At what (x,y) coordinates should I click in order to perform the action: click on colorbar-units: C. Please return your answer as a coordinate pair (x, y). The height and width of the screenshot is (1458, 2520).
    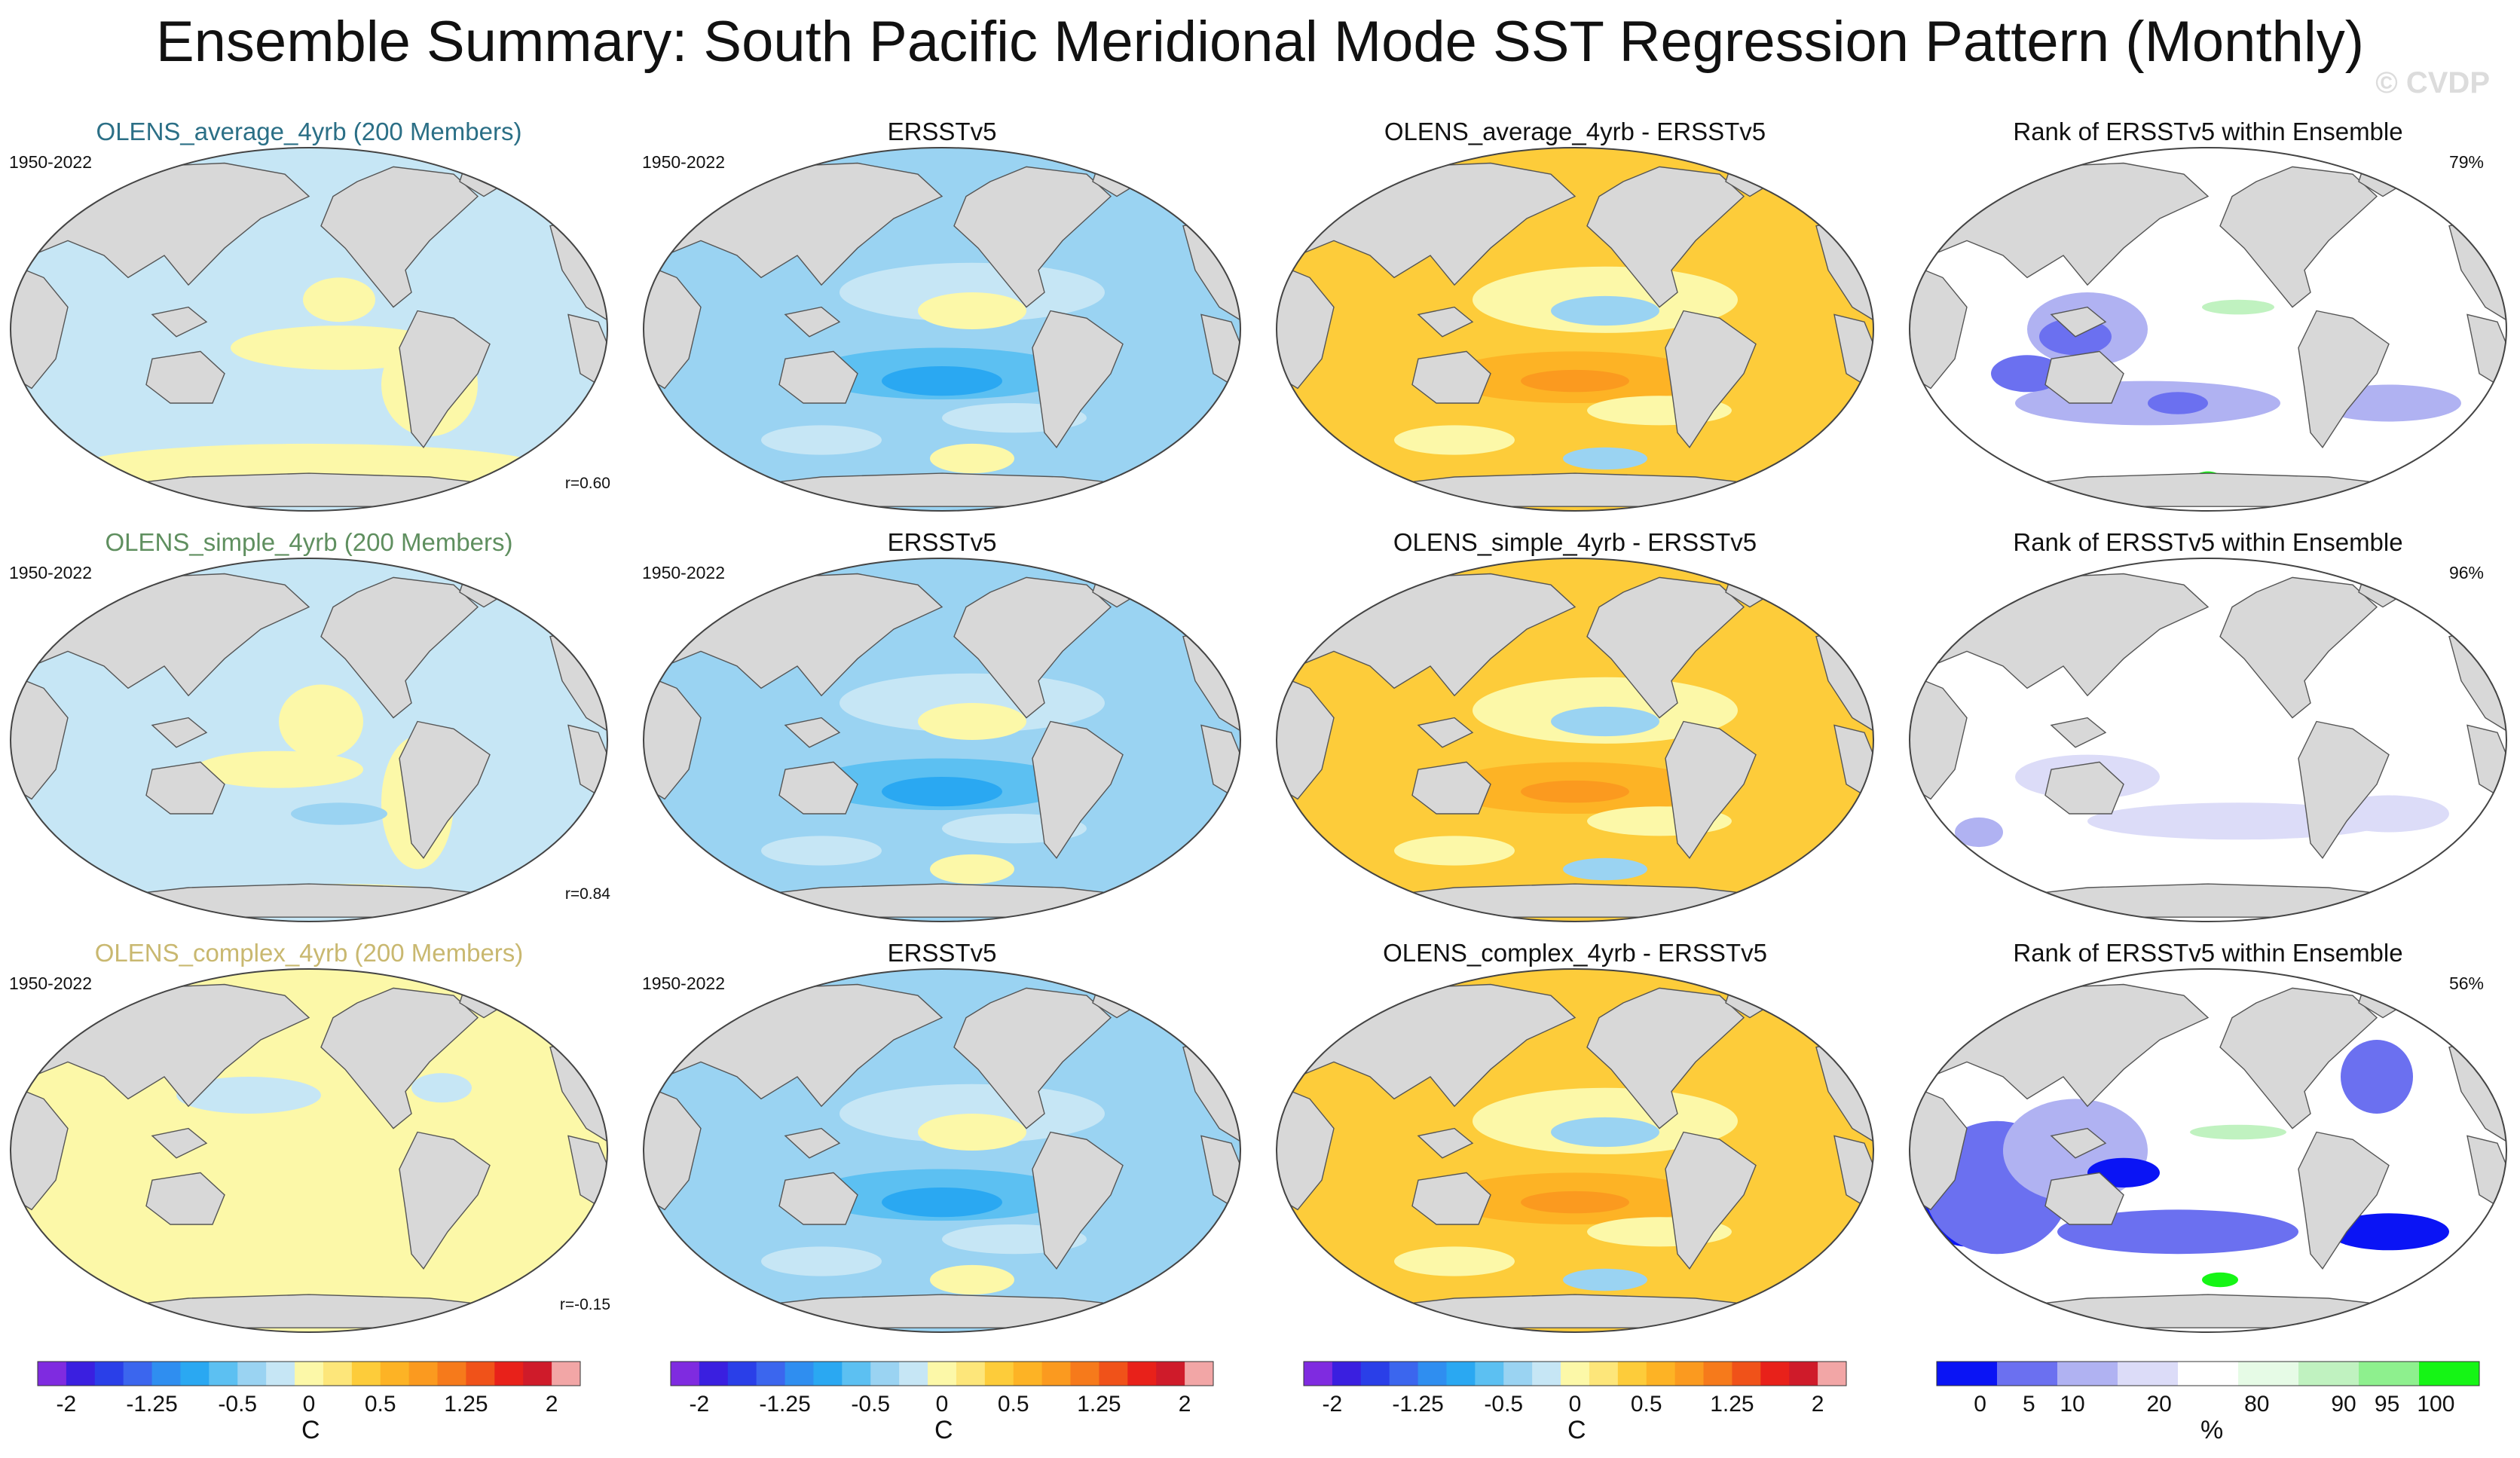
    Looking at the image, I should click on (1576, 1430).